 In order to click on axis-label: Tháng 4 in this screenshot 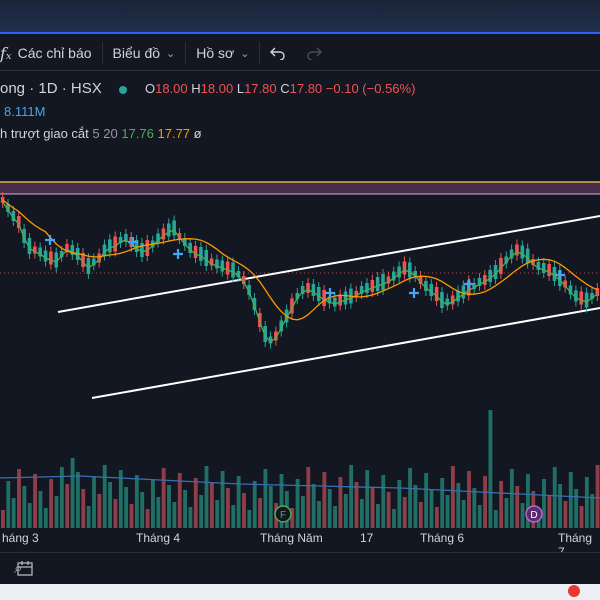, I will do `click(158, 538)`.